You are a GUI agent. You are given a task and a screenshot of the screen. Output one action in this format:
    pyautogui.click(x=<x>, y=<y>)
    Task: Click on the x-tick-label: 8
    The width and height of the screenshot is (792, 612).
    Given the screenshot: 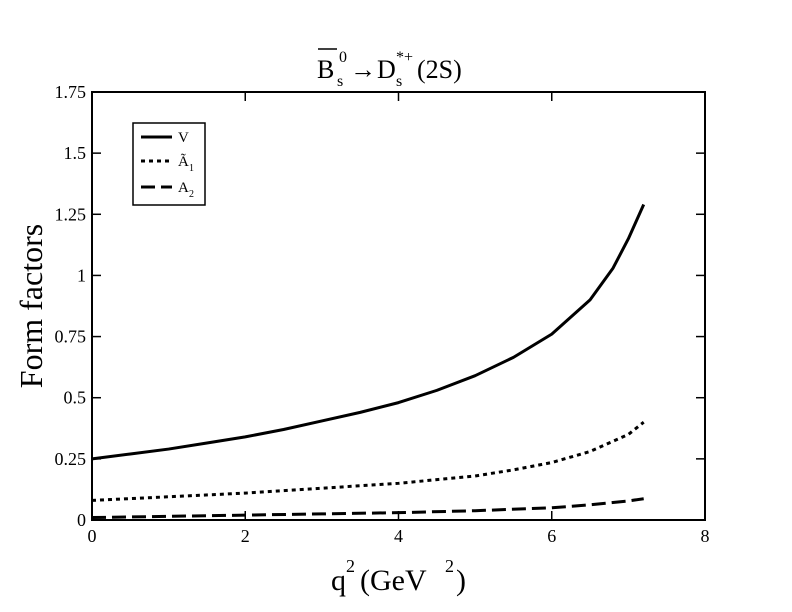 What is the action you would take?
    pyautogui.click(x=705, y=536)
    